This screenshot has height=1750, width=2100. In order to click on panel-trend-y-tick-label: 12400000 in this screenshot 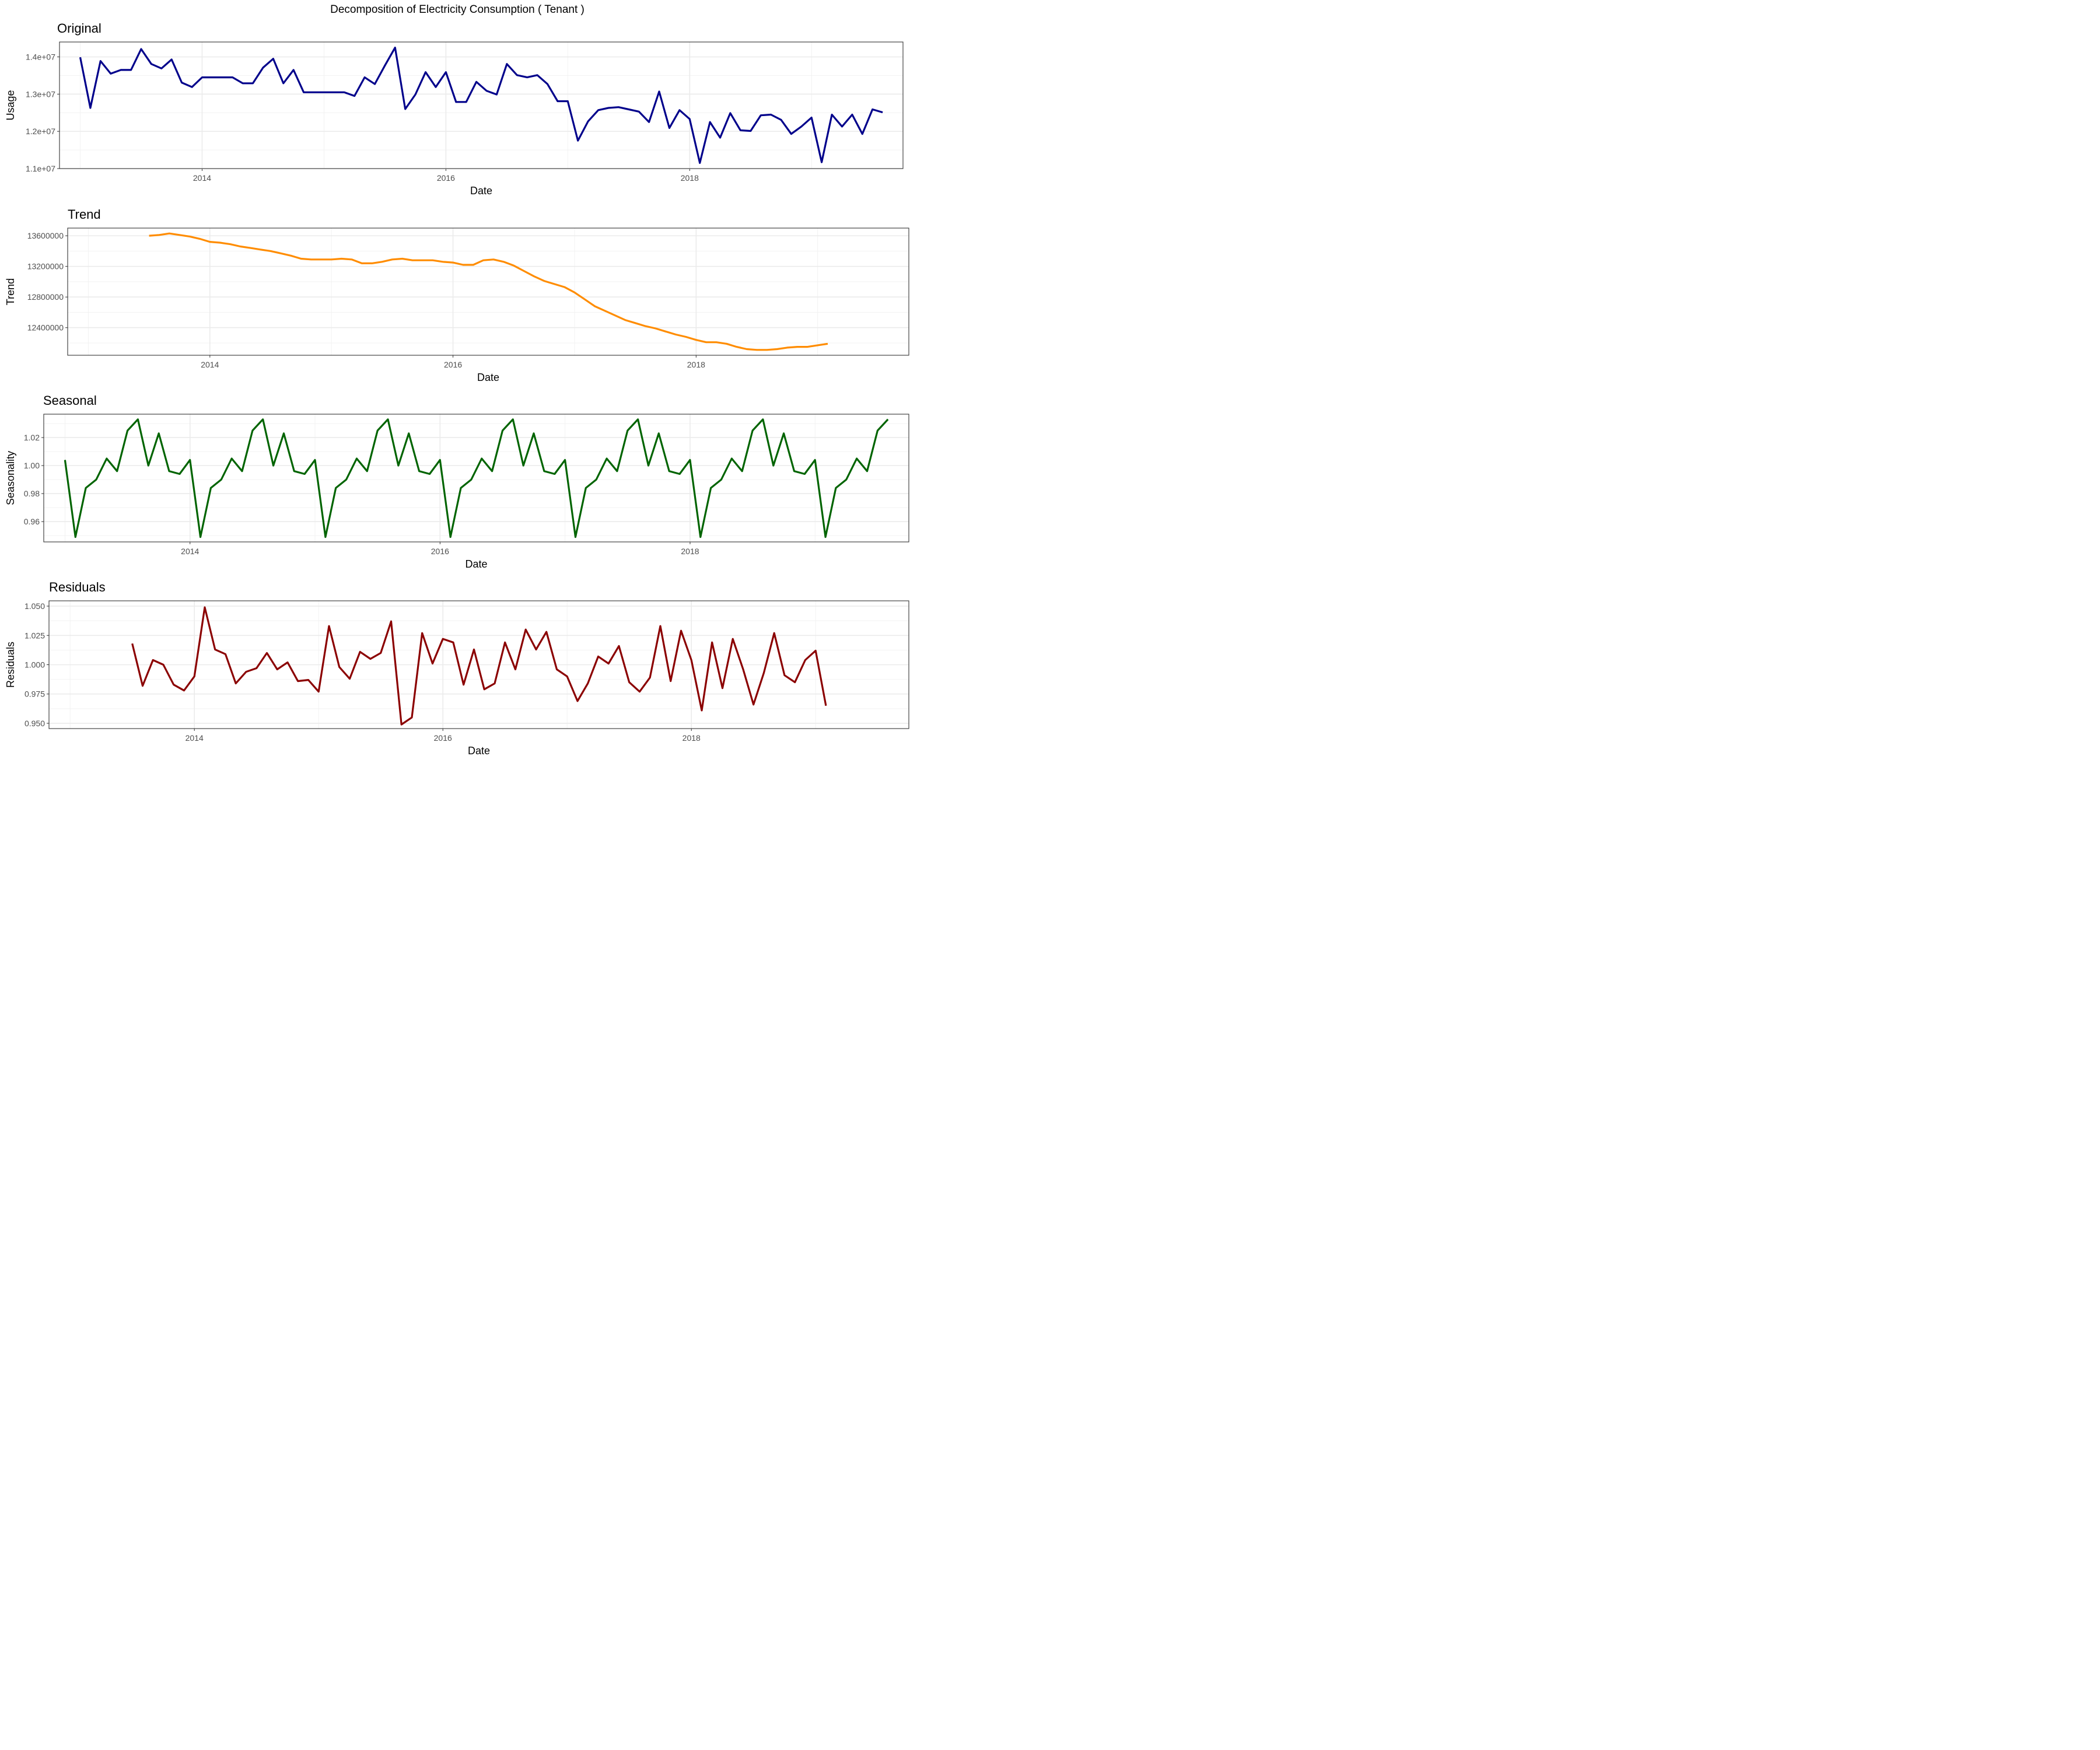, I will do `click(45, 328)`.